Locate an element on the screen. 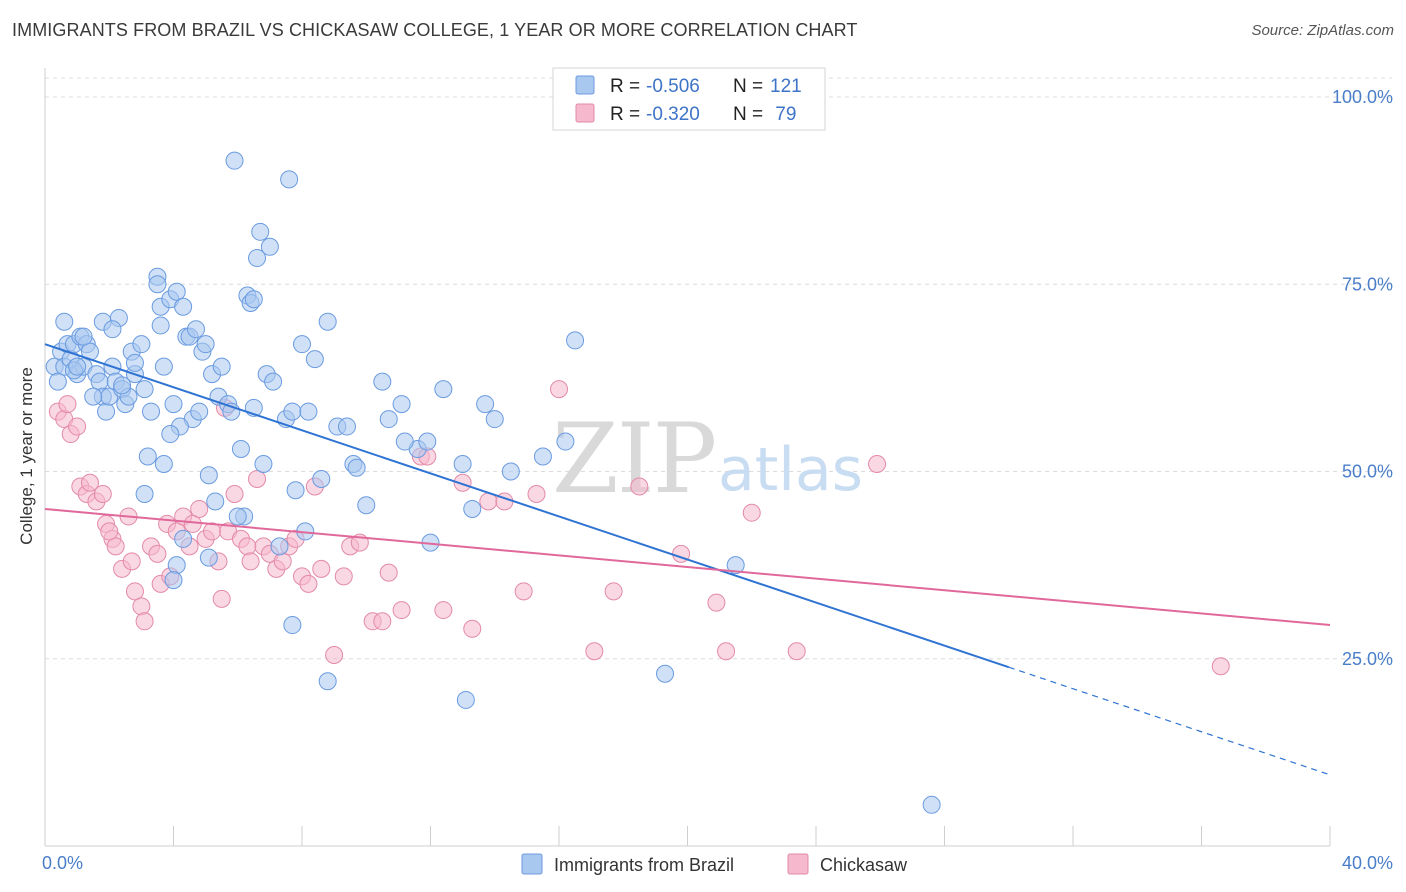 This screenshot has width=1406, height=892. watermark: ZIP atlas is located at coordinates (707, 459).